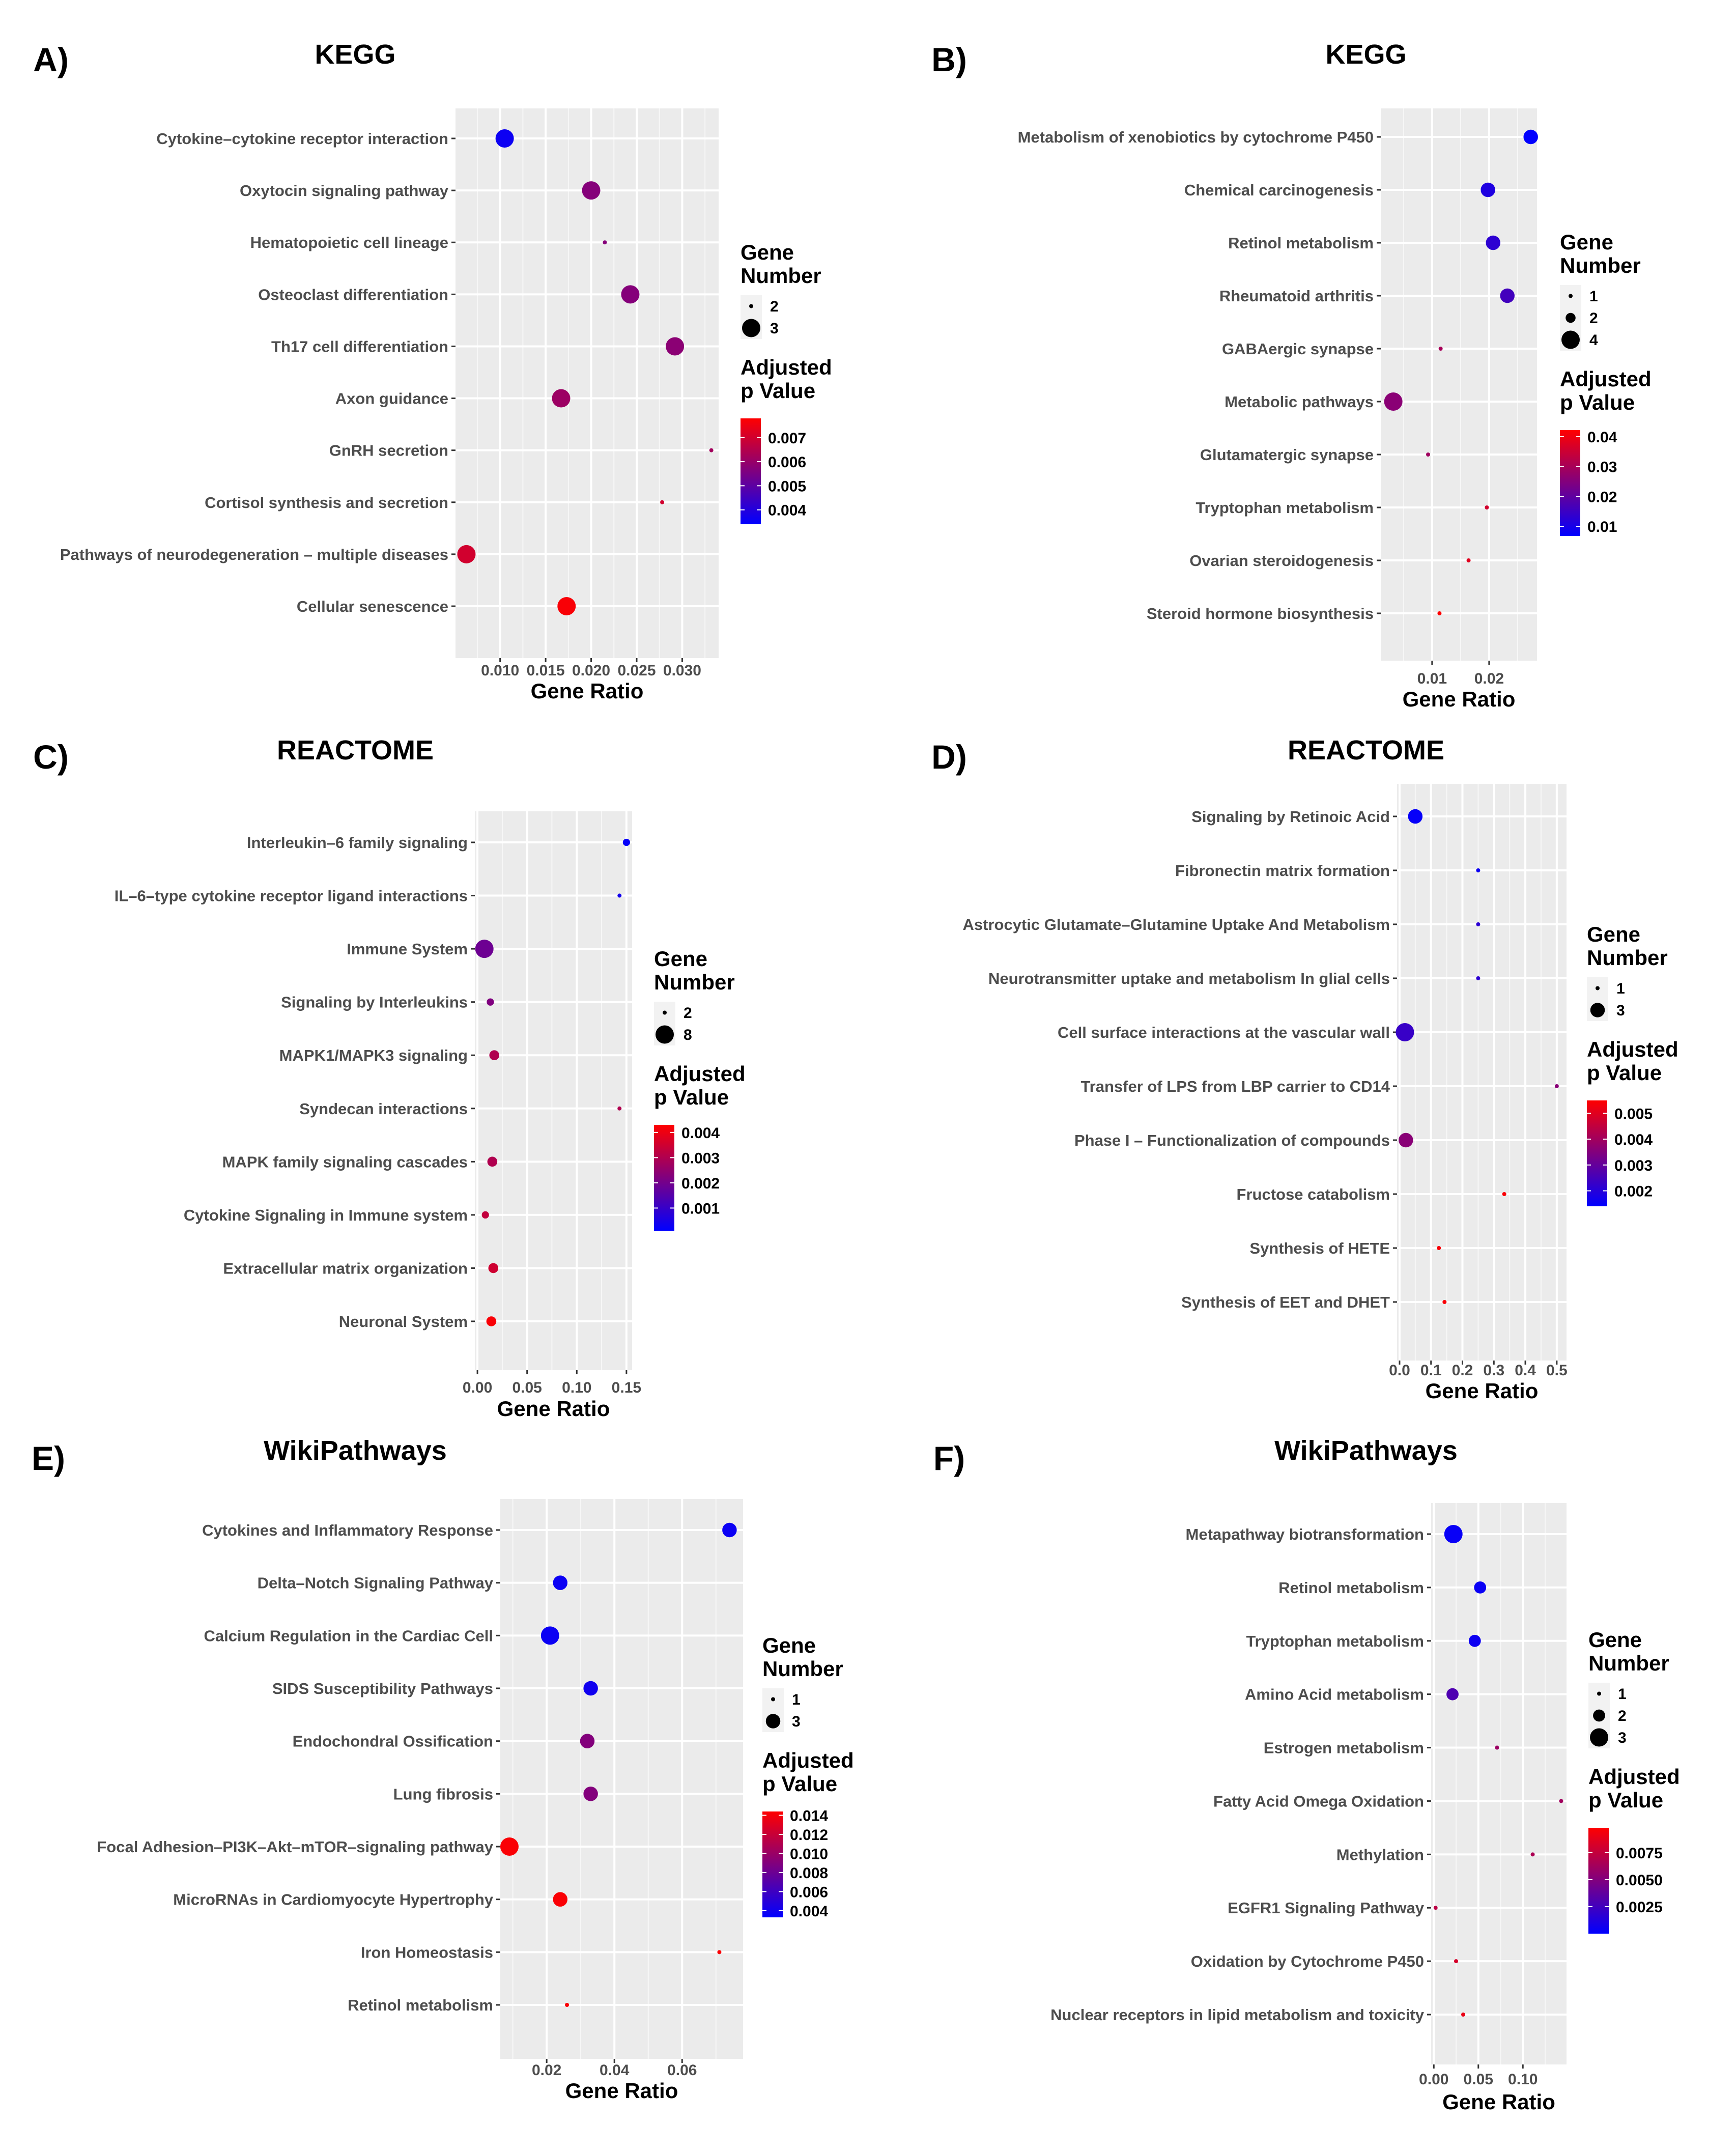 This screenshot has height=2152, width=1736. What do you see at coordinates (345, 191) in the screenshot?
I see `y-tick-label: Oxytocin signaling pathway` at bounding box center [345, 191].